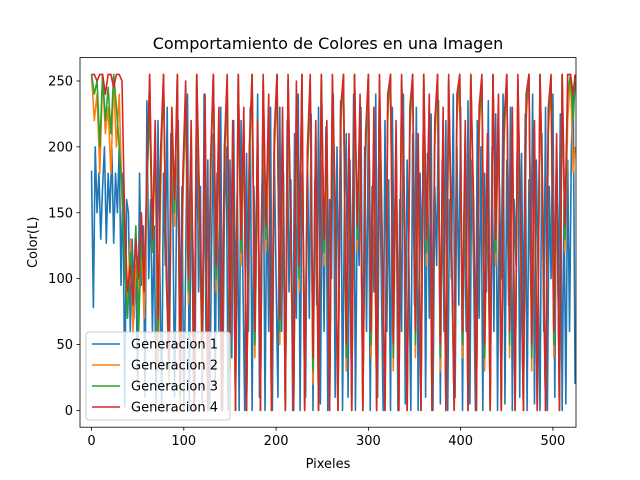 The width and height of the screenshot is (640, 480). I want to click on y-tick-label: 50, so click(64, 345).